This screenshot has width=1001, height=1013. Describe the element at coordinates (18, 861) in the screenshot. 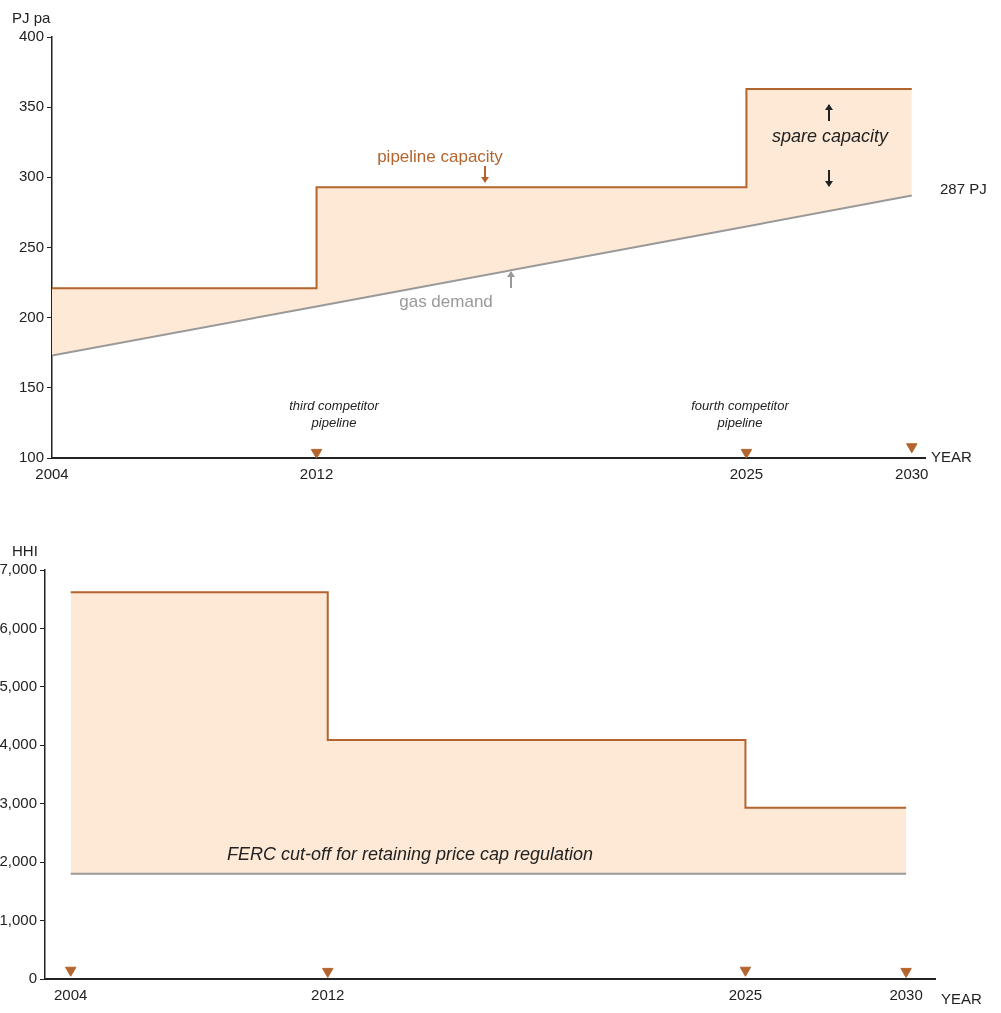

I see `y-tick-label: 2,000` at that location.